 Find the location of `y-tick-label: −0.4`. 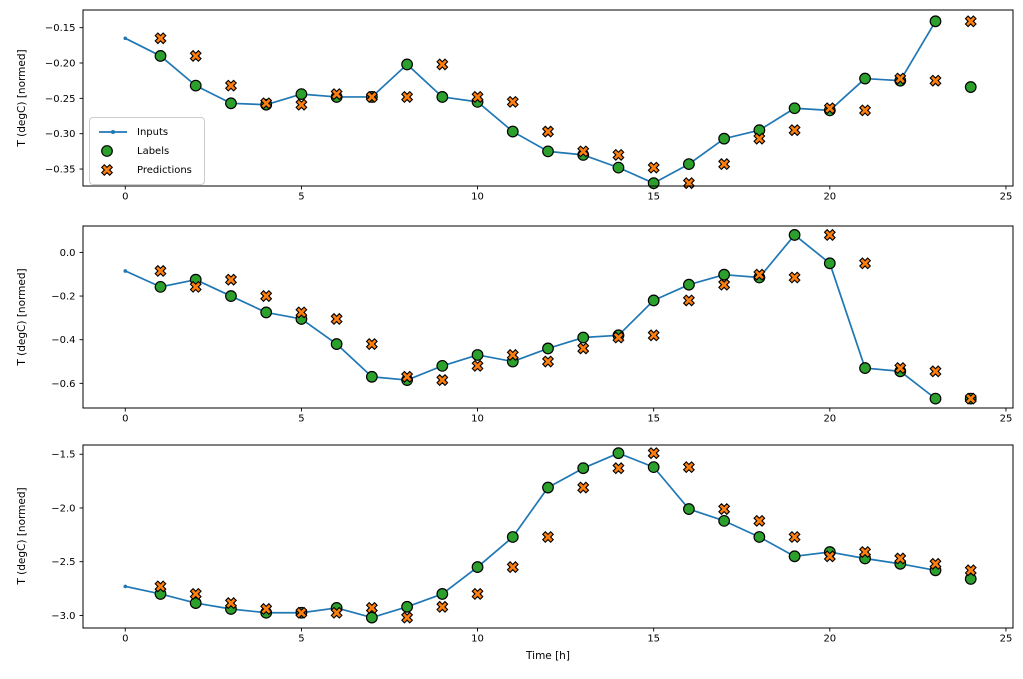

y-tick-label: −0.4 is located at coordinates (63, 340).